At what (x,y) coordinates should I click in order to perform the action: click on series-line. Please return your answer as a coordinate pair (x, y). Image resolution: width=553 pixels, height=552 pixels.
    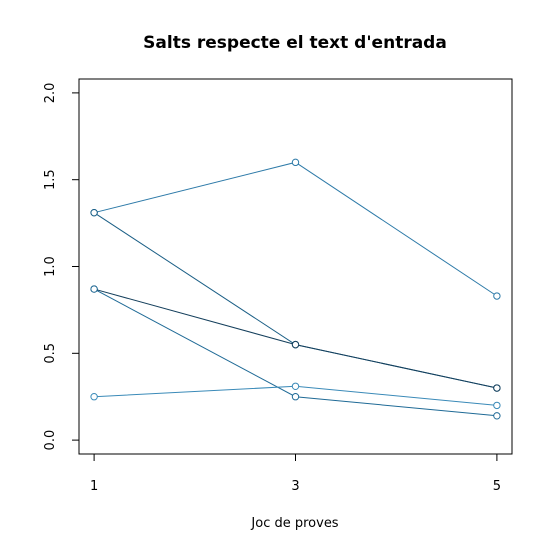
    Looking at the image, I should click on (295, 338).